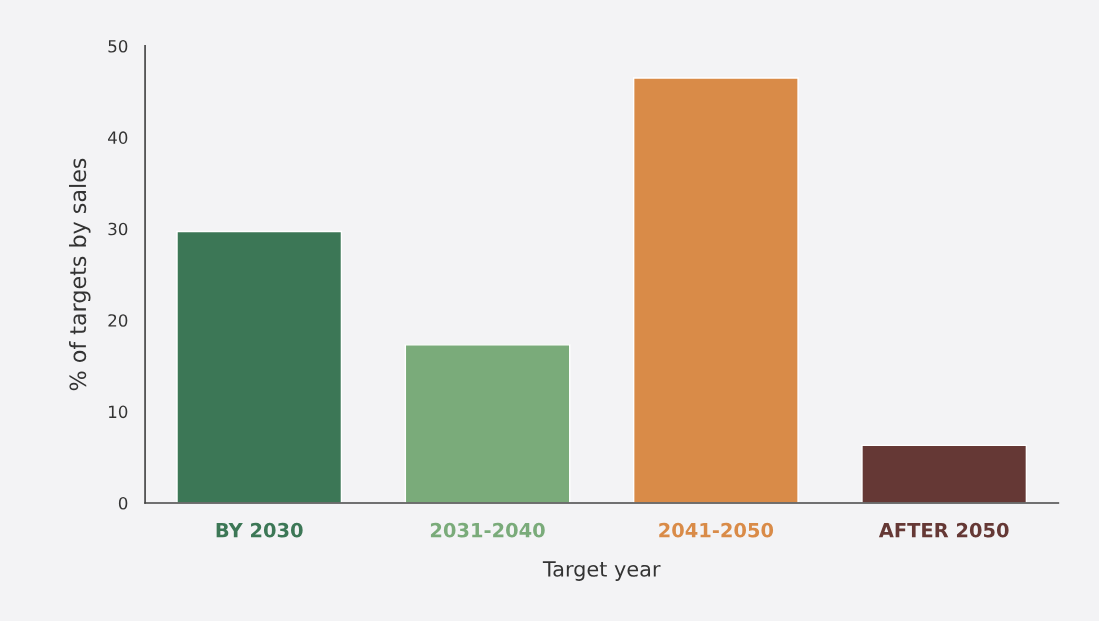 The image size is (1099, 621). I want to click on y-axis-title: % of targets by sales, so click(80, 274).